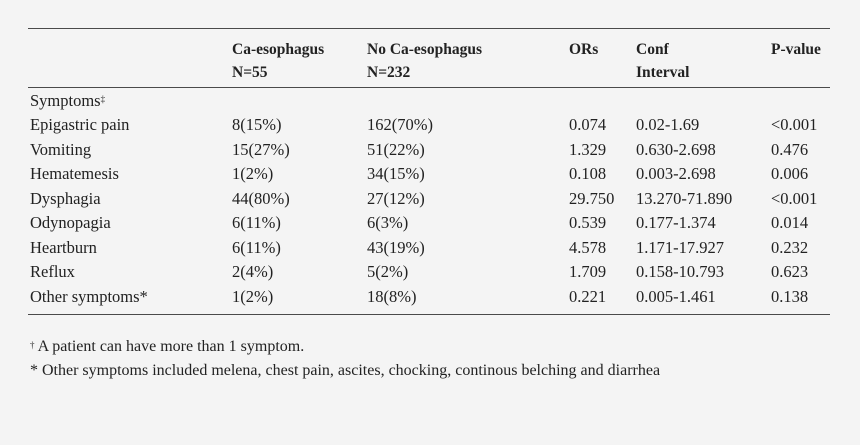 The image size is (860, 445). What do you see at coordinates (790, 271) in the screenshot?
I see `cell-p-value: 0.623` at bounding box center [790, 271].